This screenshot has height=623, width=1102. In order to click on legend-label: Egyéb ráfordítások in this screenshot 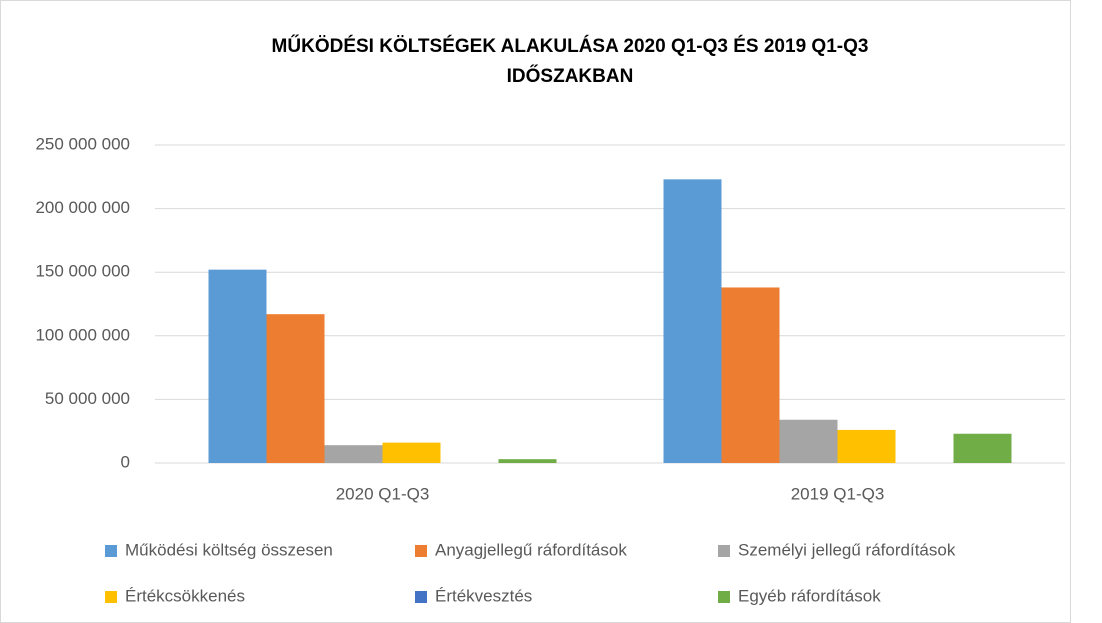, I will do `click(809, 595)`.